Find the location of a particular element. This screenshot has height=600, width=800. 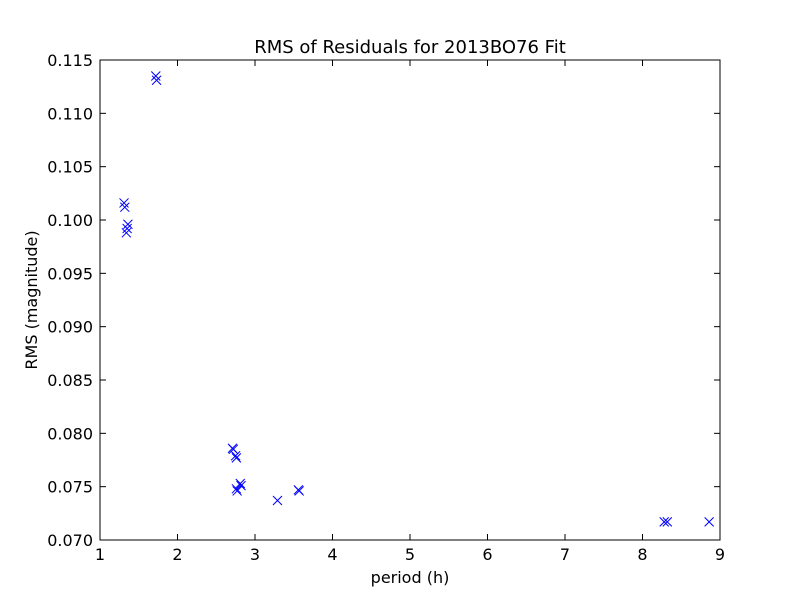

y-tick: 0.090 is located at coordinates (383, 327).